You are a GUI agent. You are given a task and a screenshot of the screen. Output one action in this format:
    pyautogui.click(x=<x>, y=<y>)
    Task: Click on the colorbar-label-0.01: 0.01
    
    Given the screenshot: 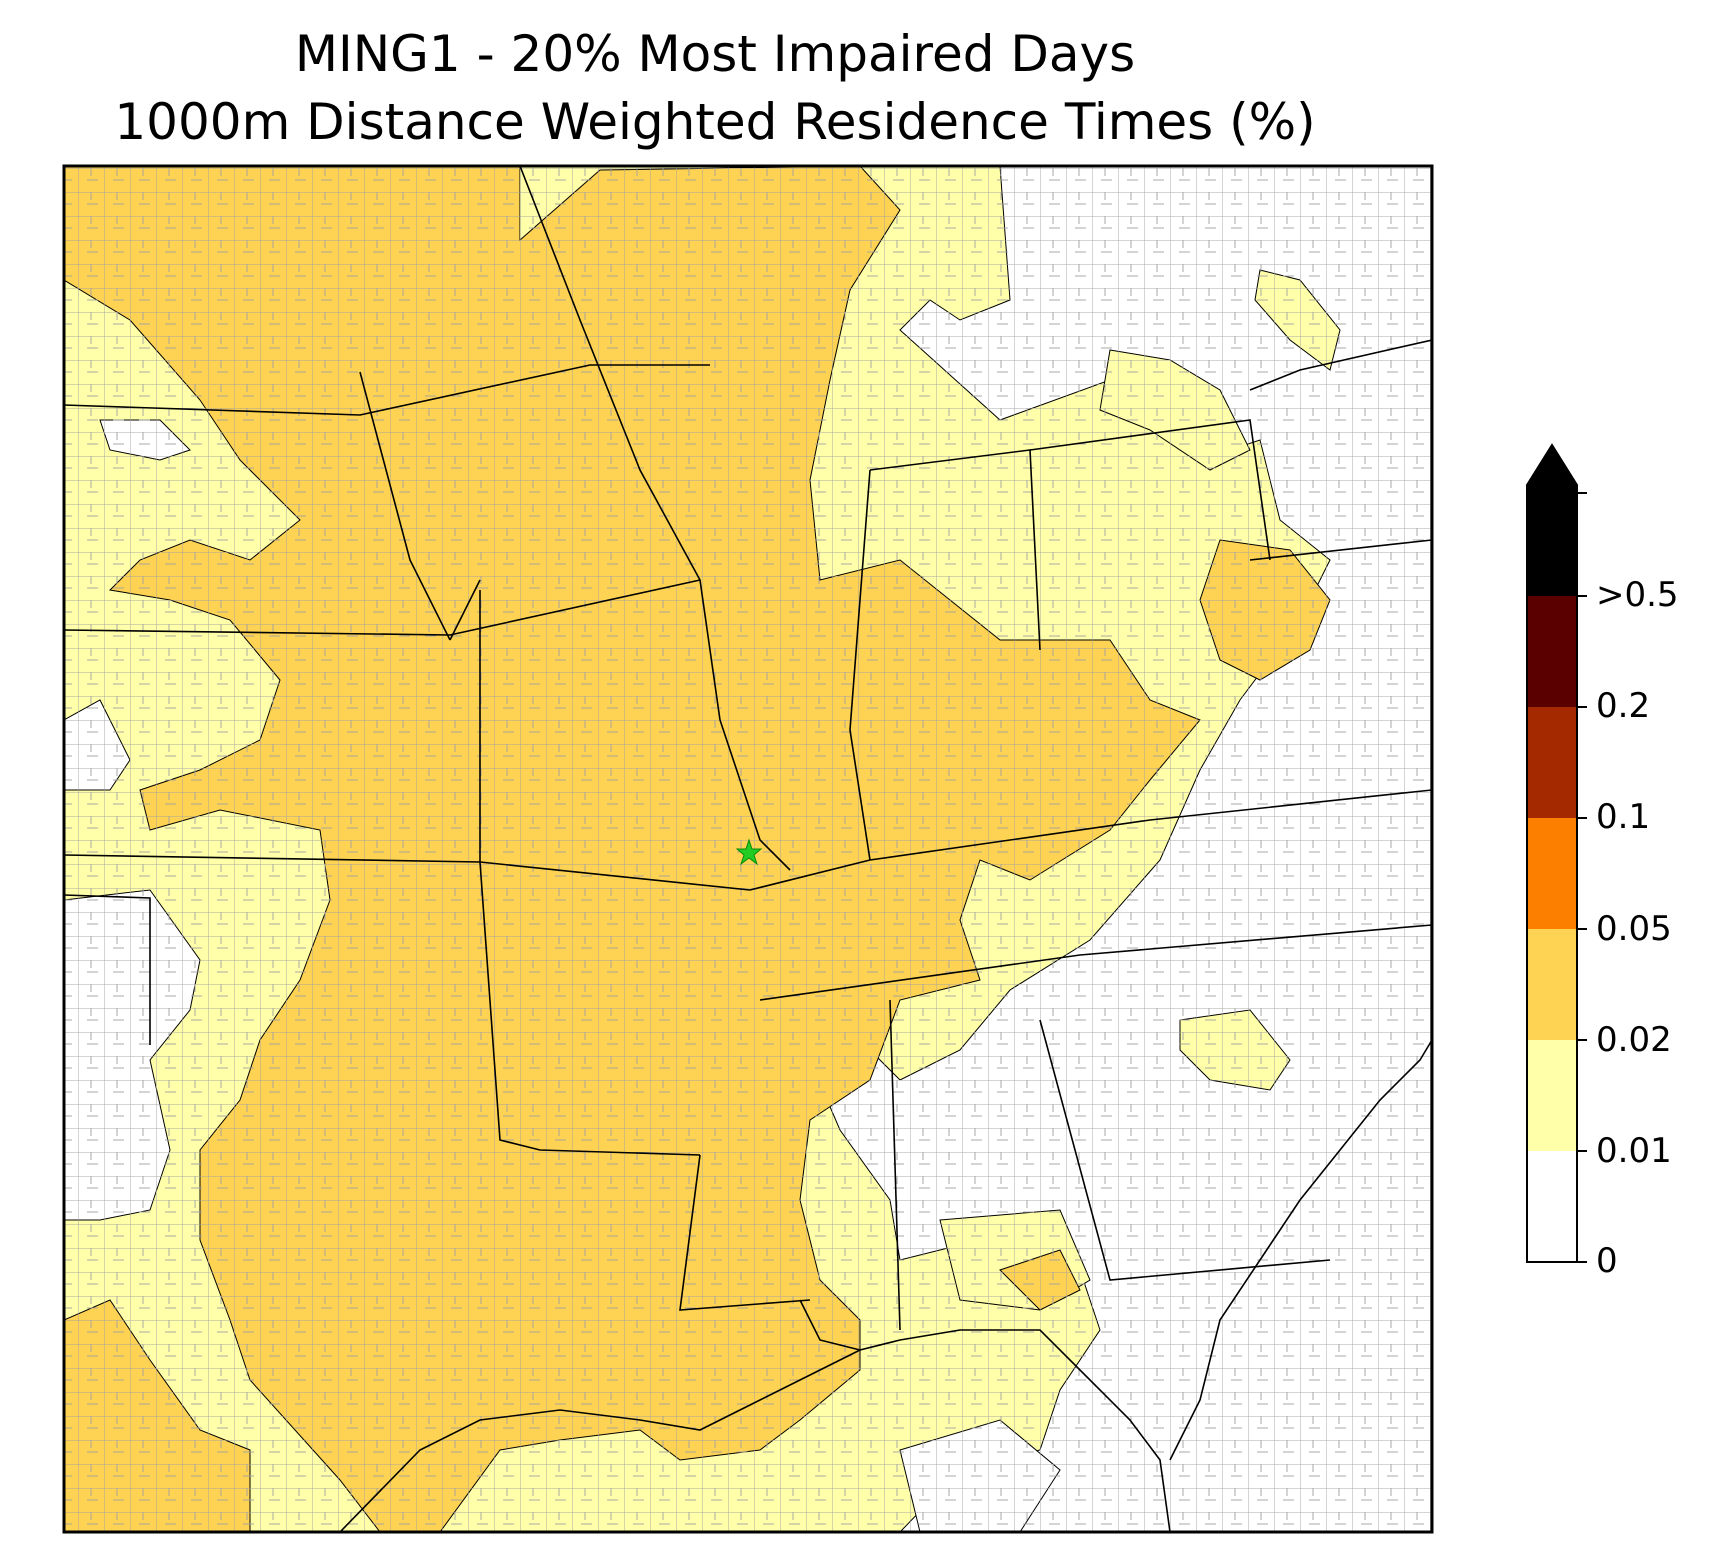 What is the action you would take?
    pyautogui.click(x=1634, y=1151)
    